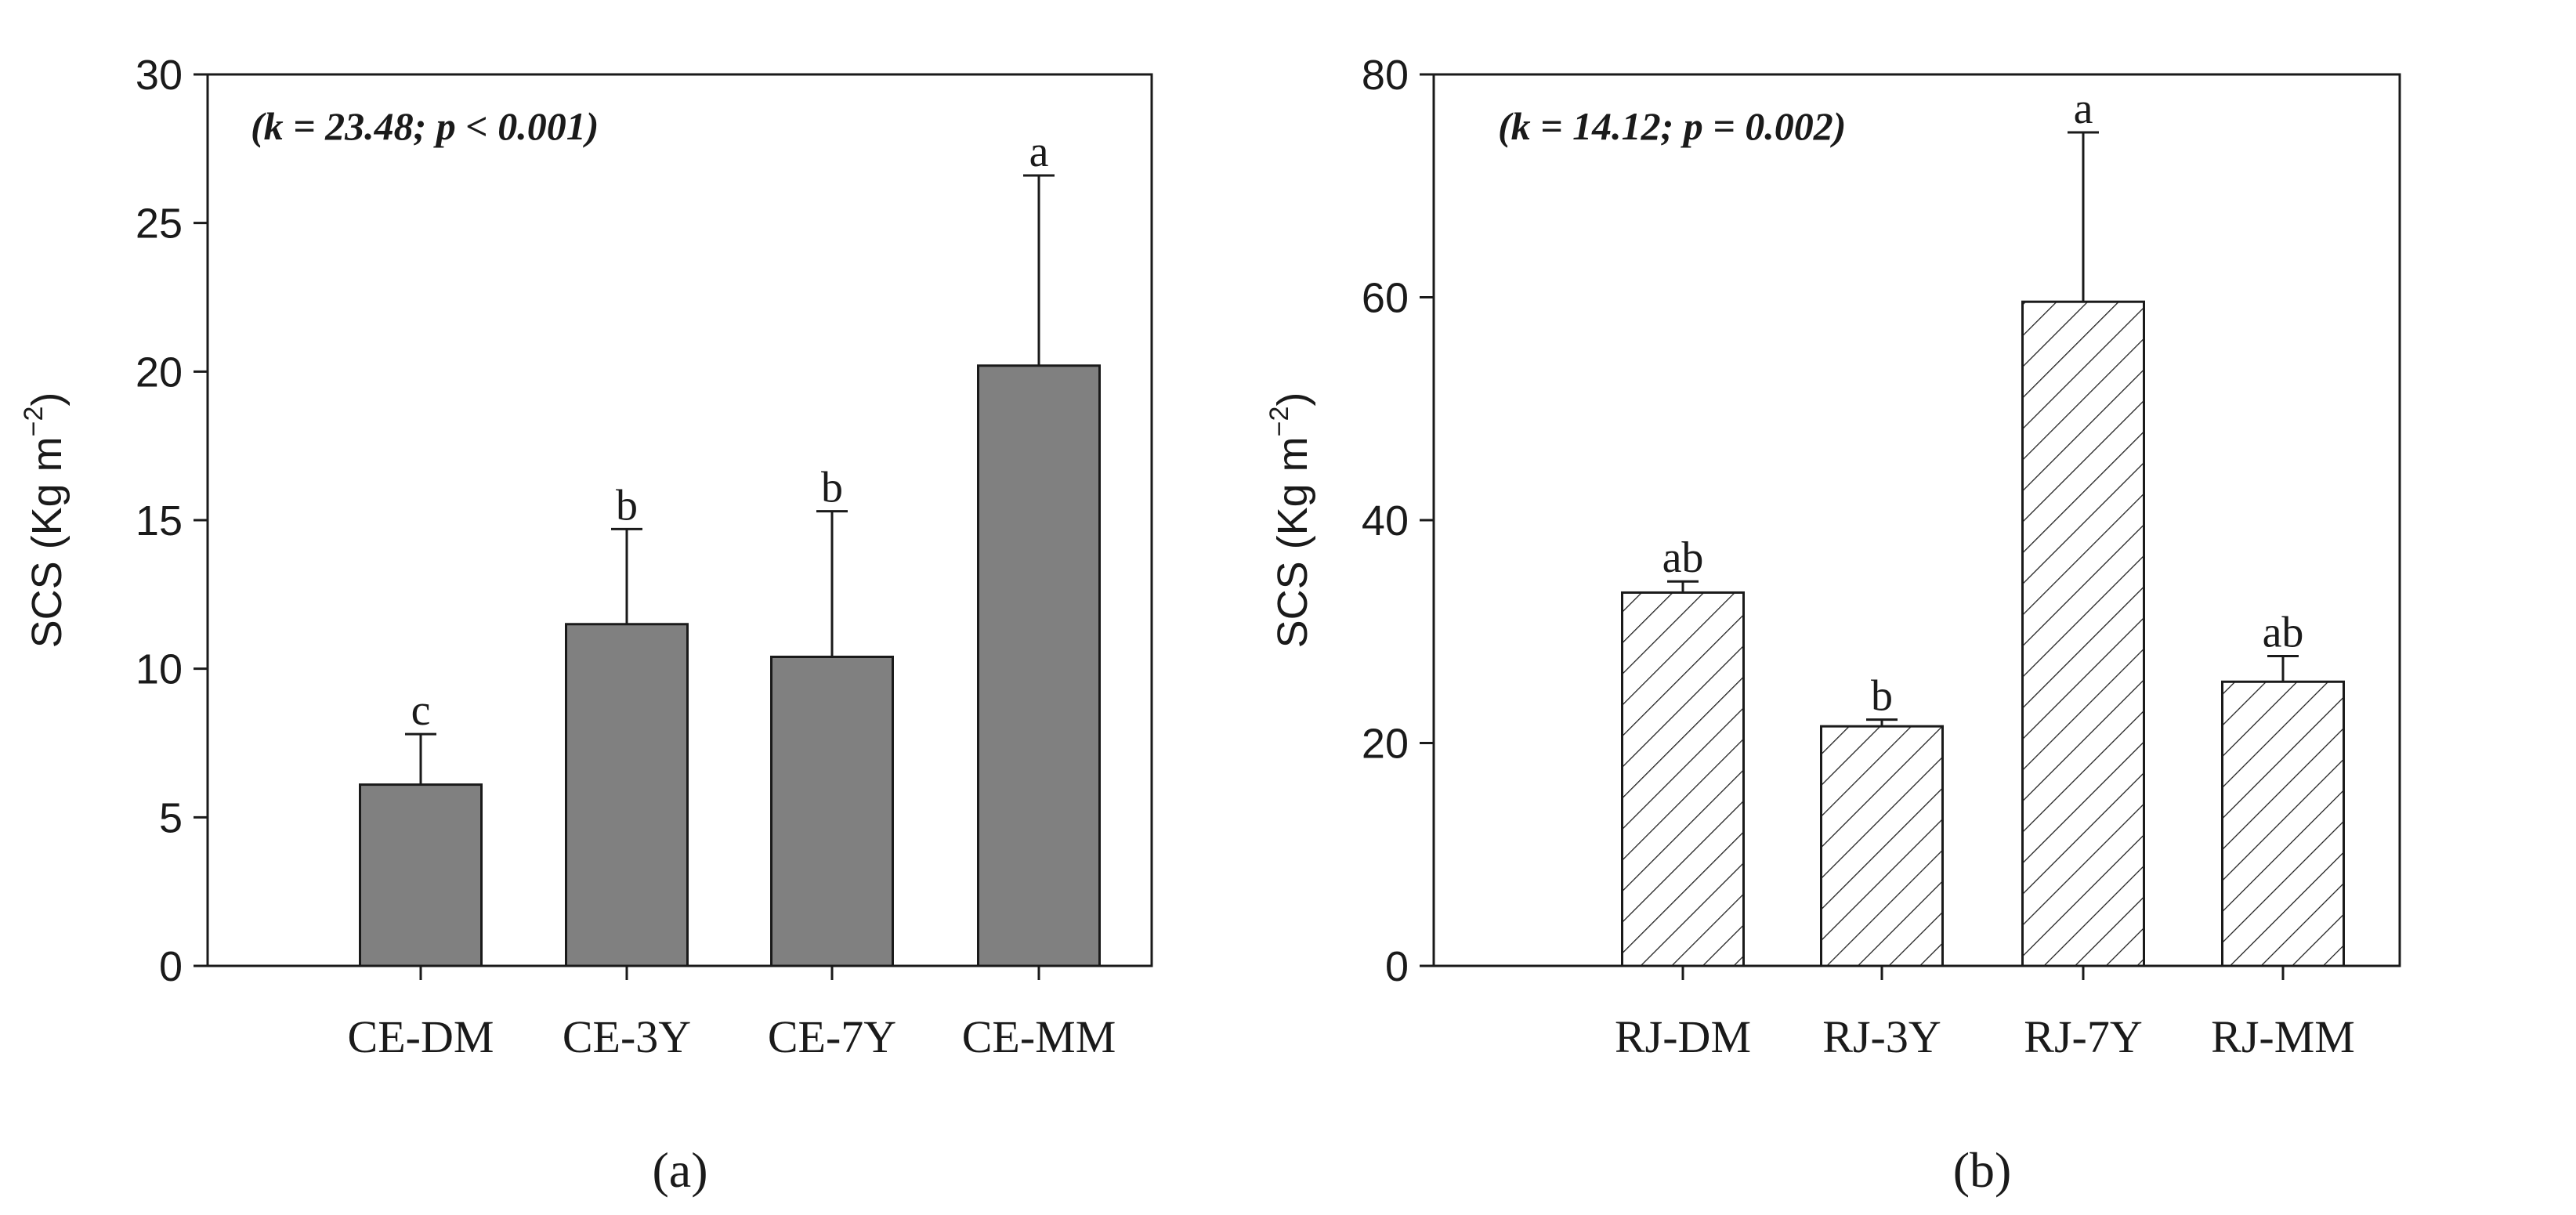 The image size is (2576, 1215). Describe the element at coordinates (1882, 846) in the screenshot. I see `bar-RJ-3Y` at that location.